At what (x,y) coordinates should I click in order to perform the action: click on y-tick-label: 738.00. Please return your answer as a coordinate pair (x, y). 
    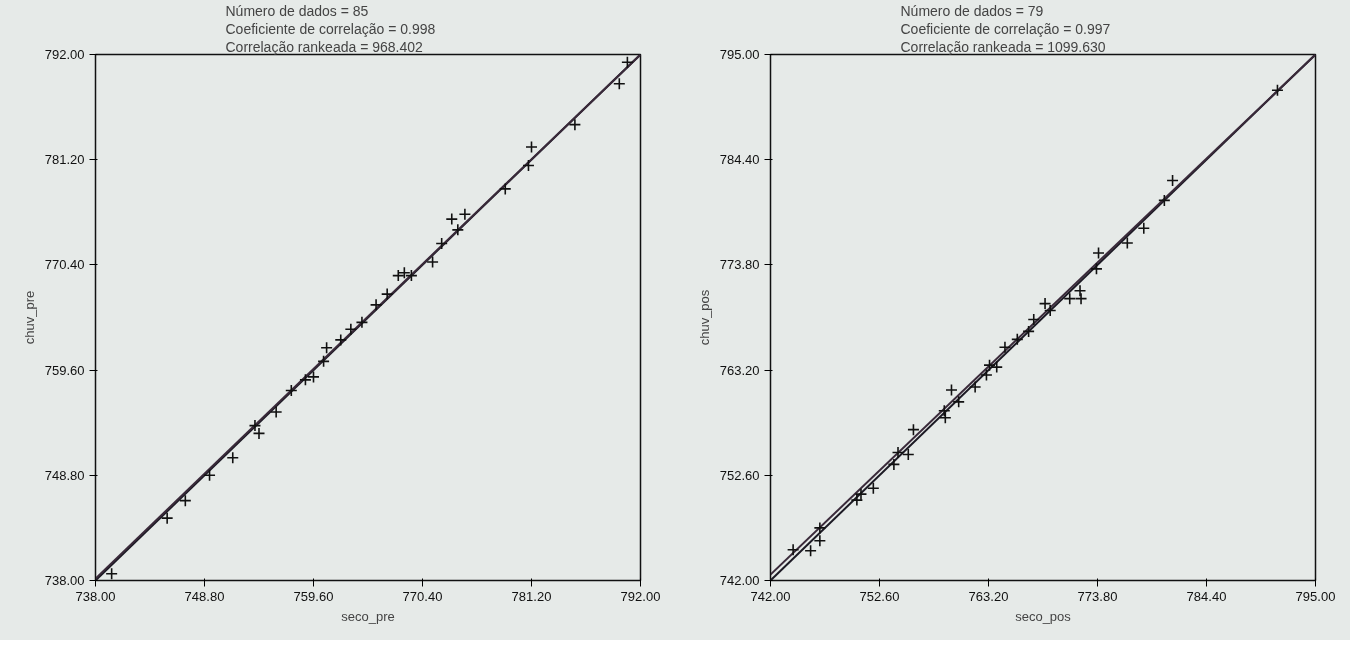
    Looking at the image, I should click on (64, 580).